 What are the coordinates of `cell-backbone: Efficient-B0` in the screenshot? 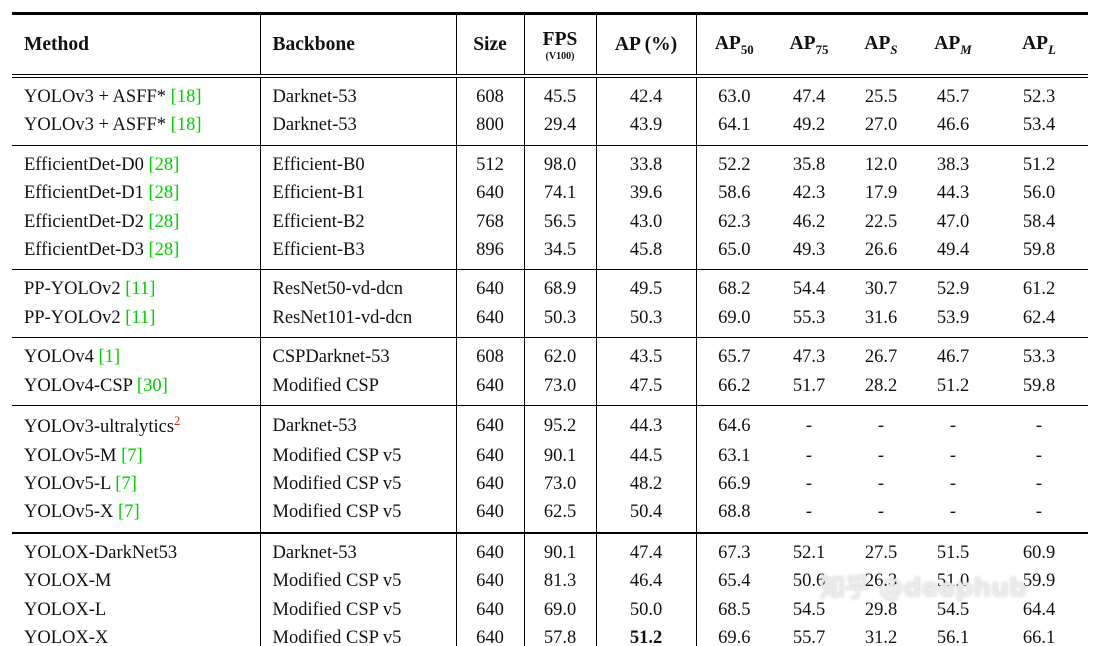 It's located at (358, 162).